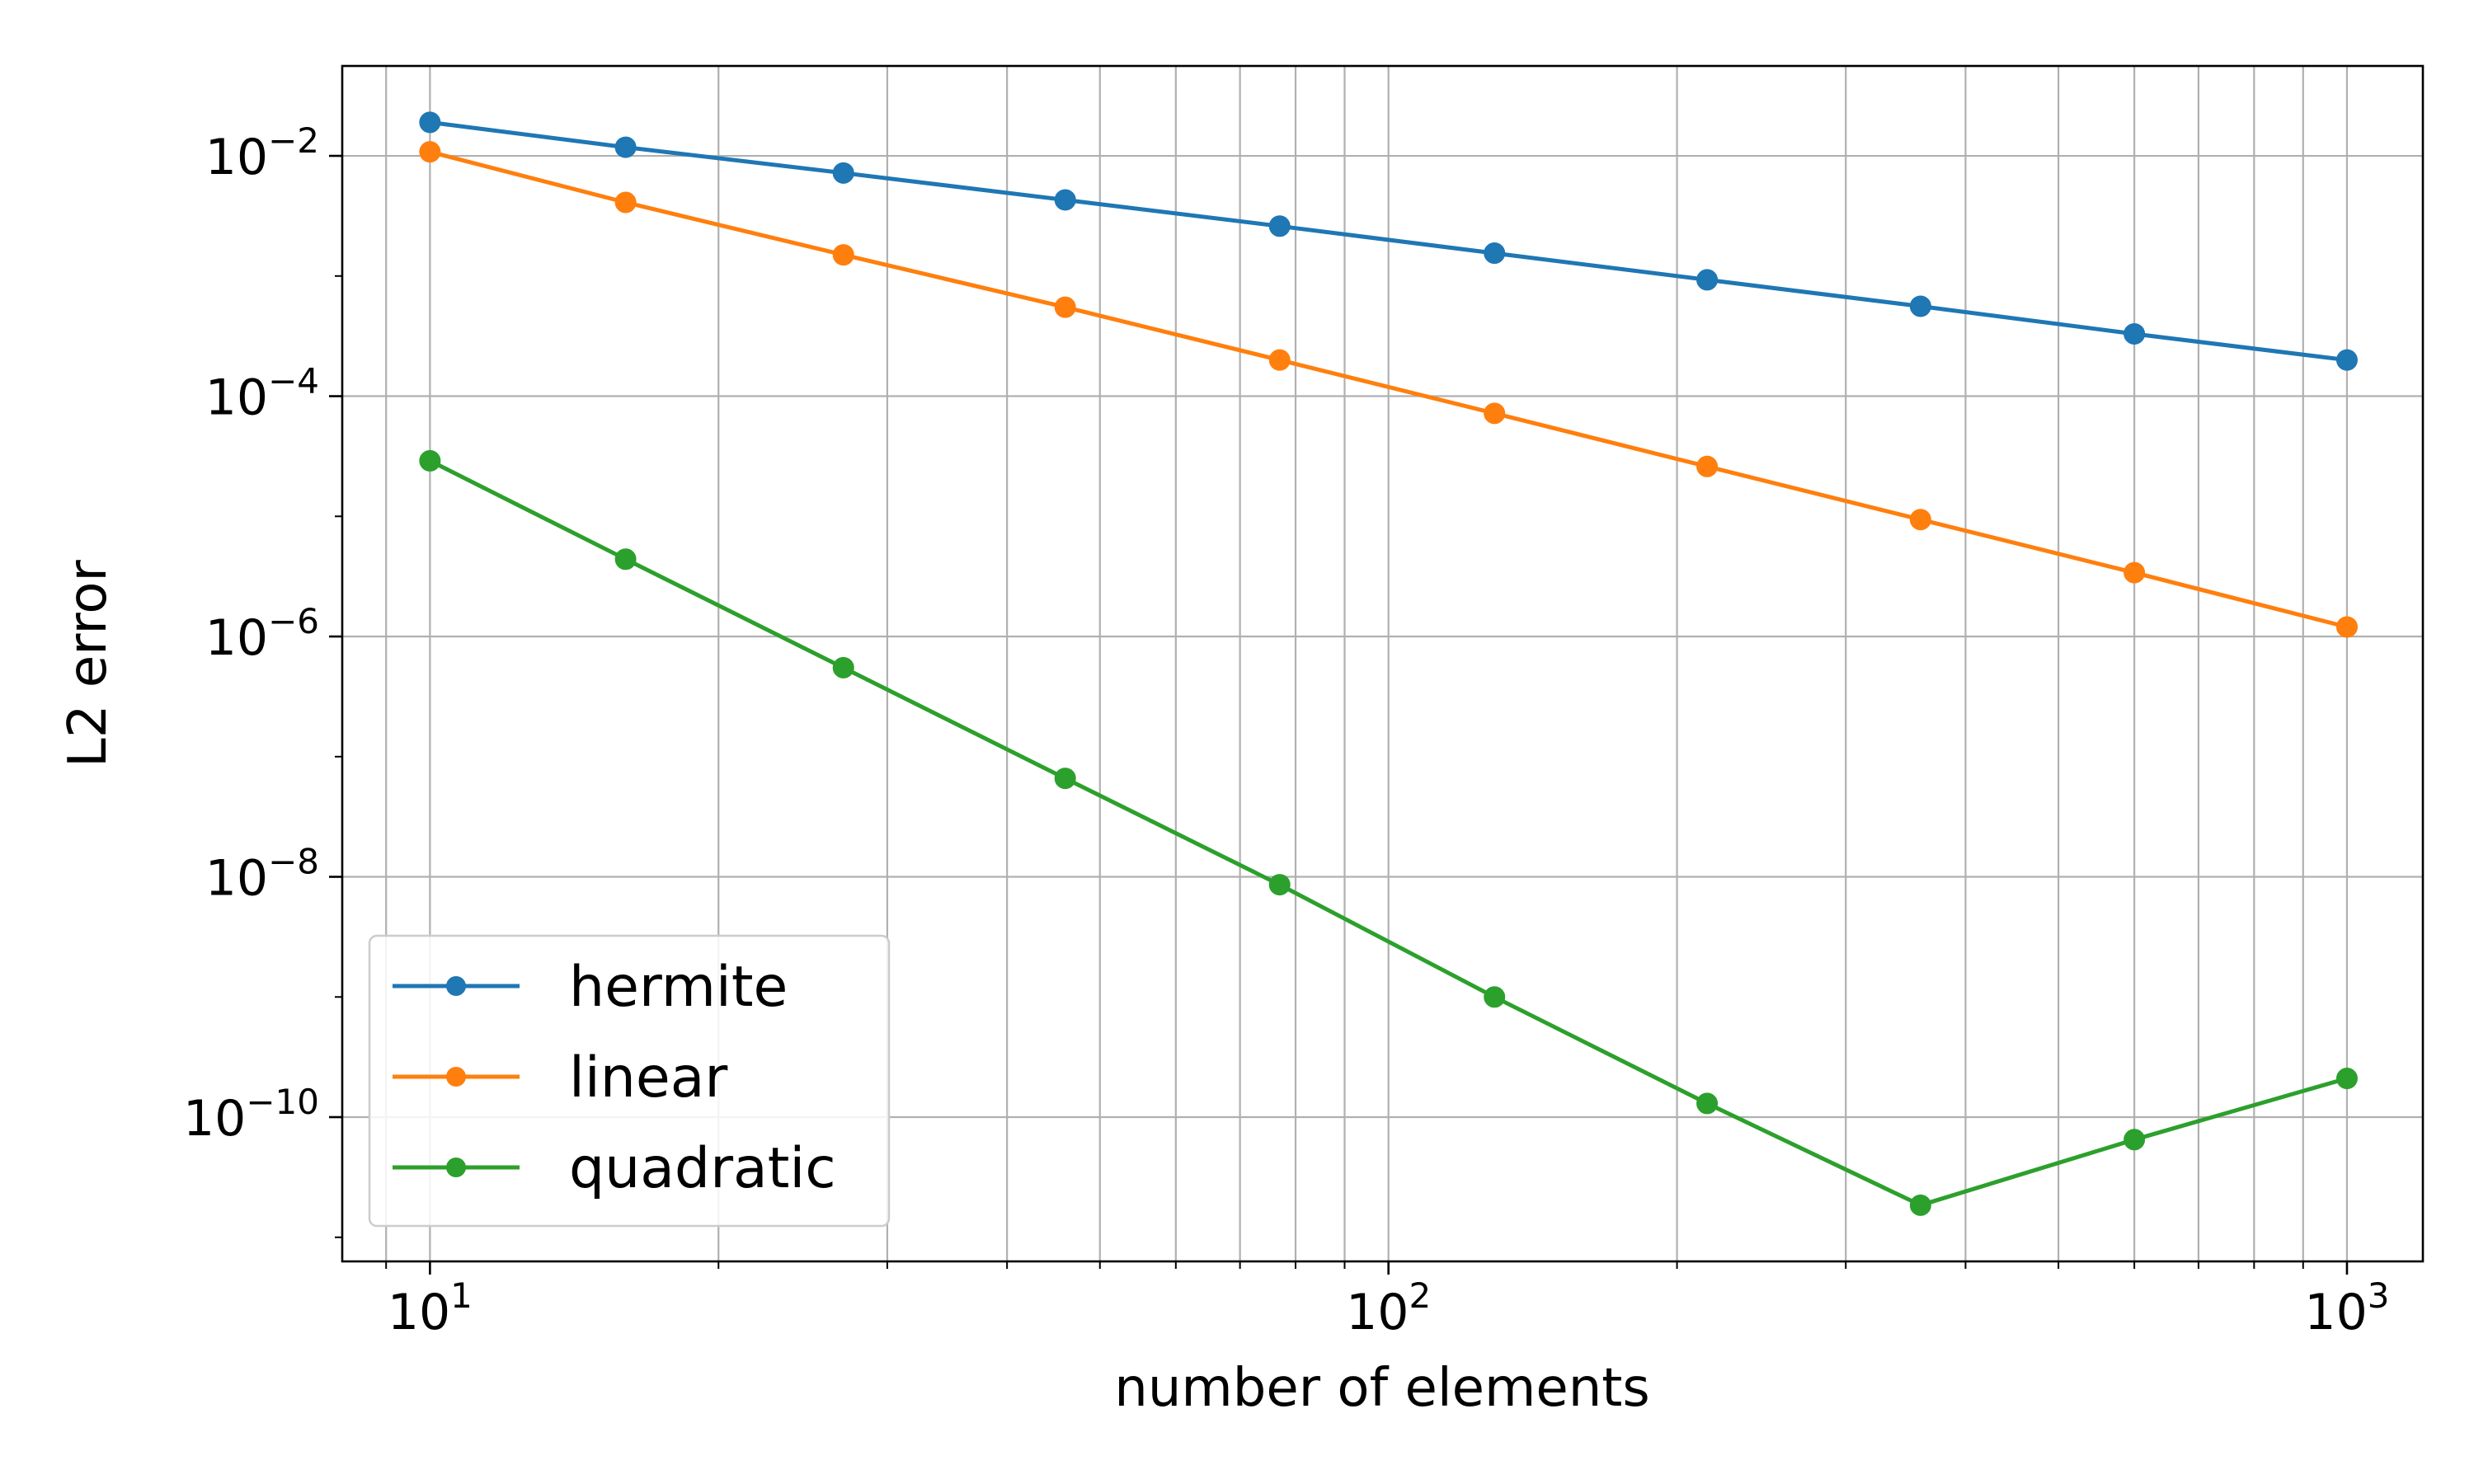 The image size is (2474, 1484). I want to click on y-tick-label: 10⁻², so click(262, 153).